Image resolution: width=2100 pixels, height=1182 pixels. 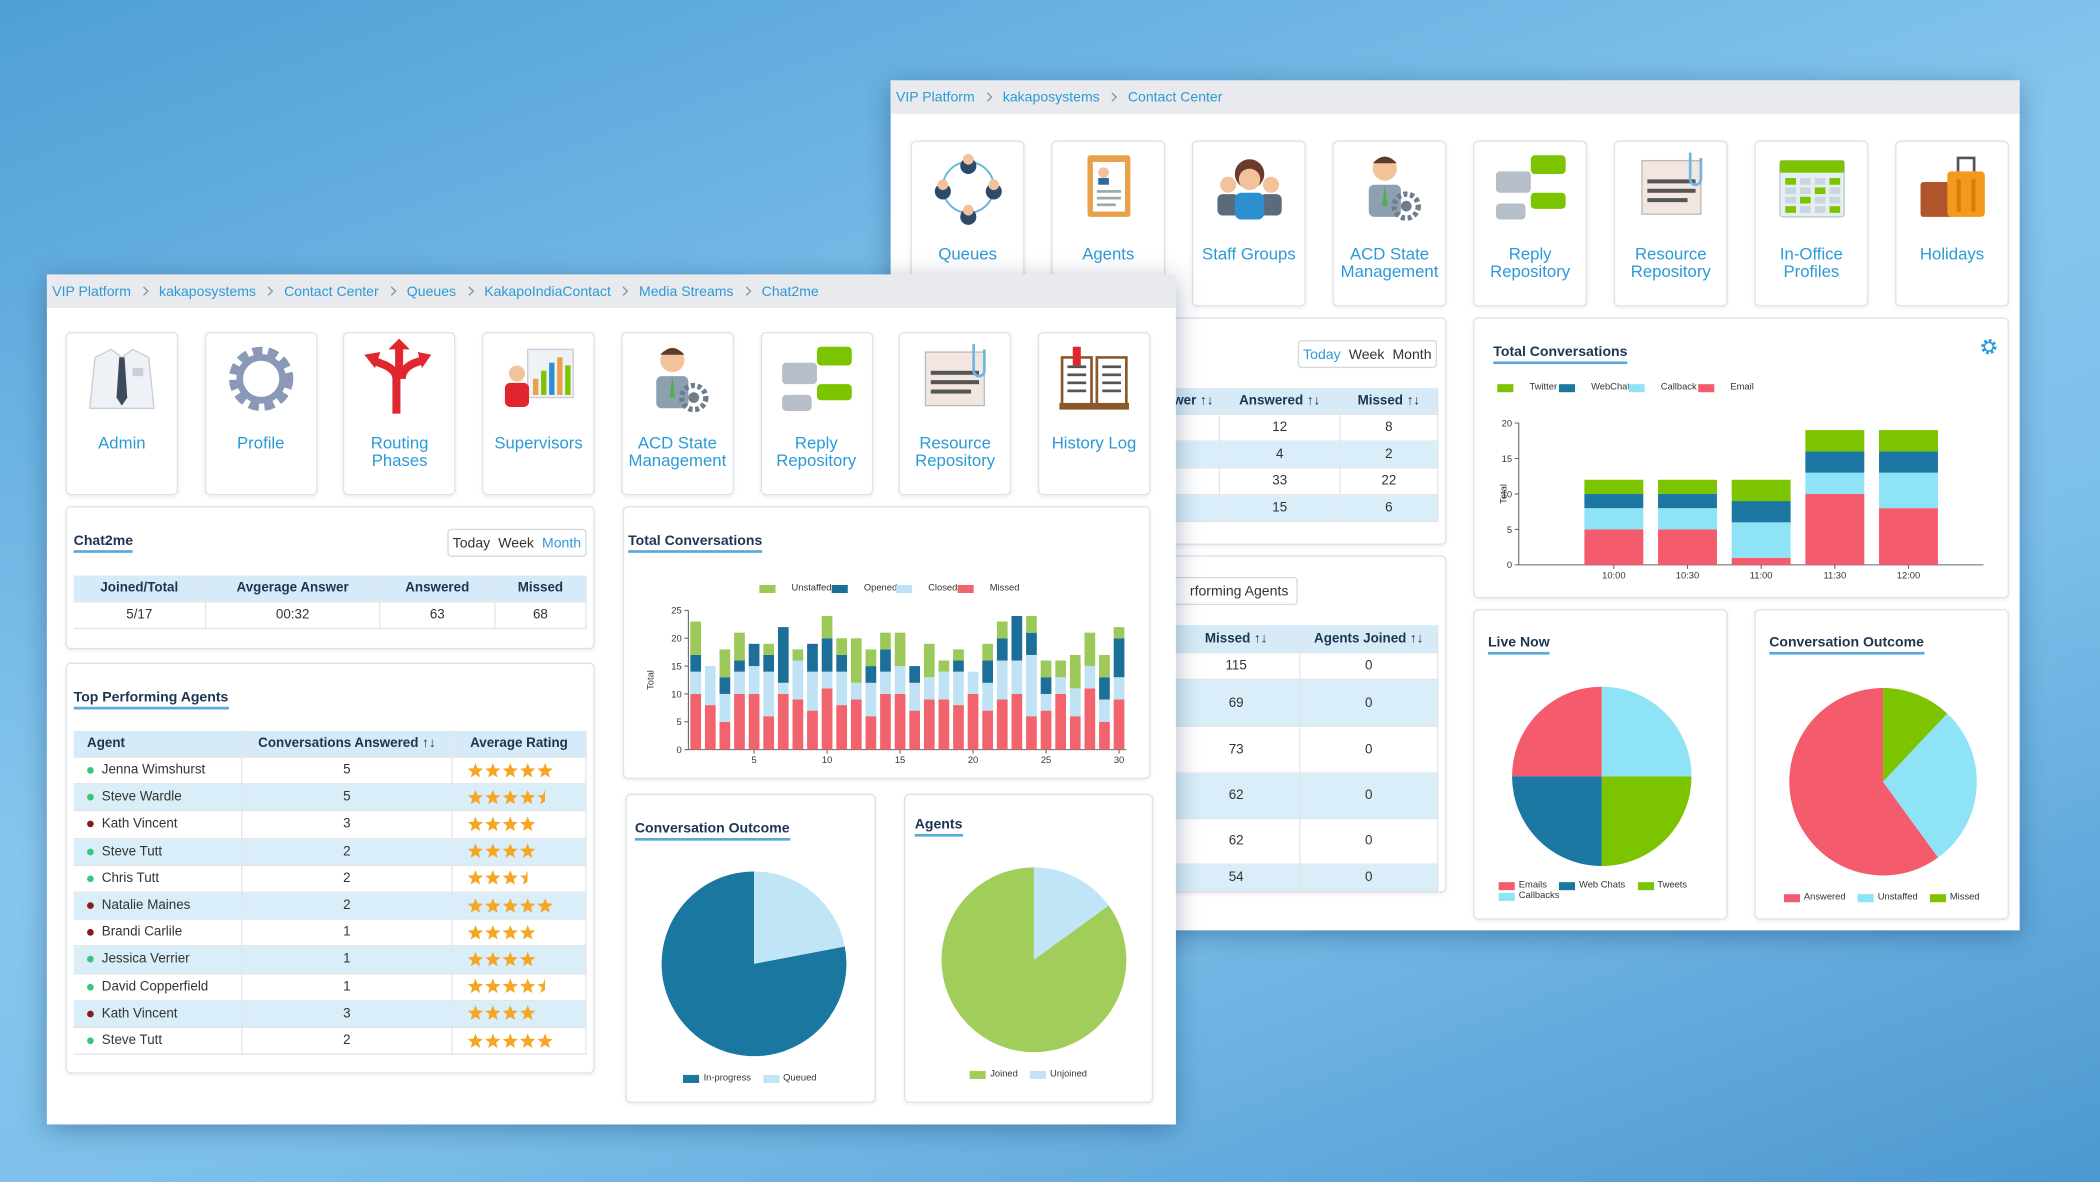 I want to click on y-tick-label: 5, so click(x=678, y=722).